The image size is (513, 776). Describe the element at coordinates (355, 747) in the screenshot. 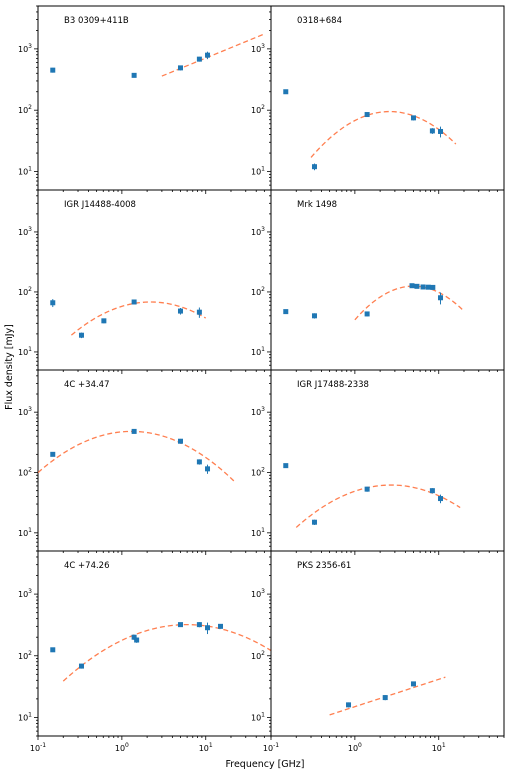

I see `x-tick-label: 10⁰` at that location.